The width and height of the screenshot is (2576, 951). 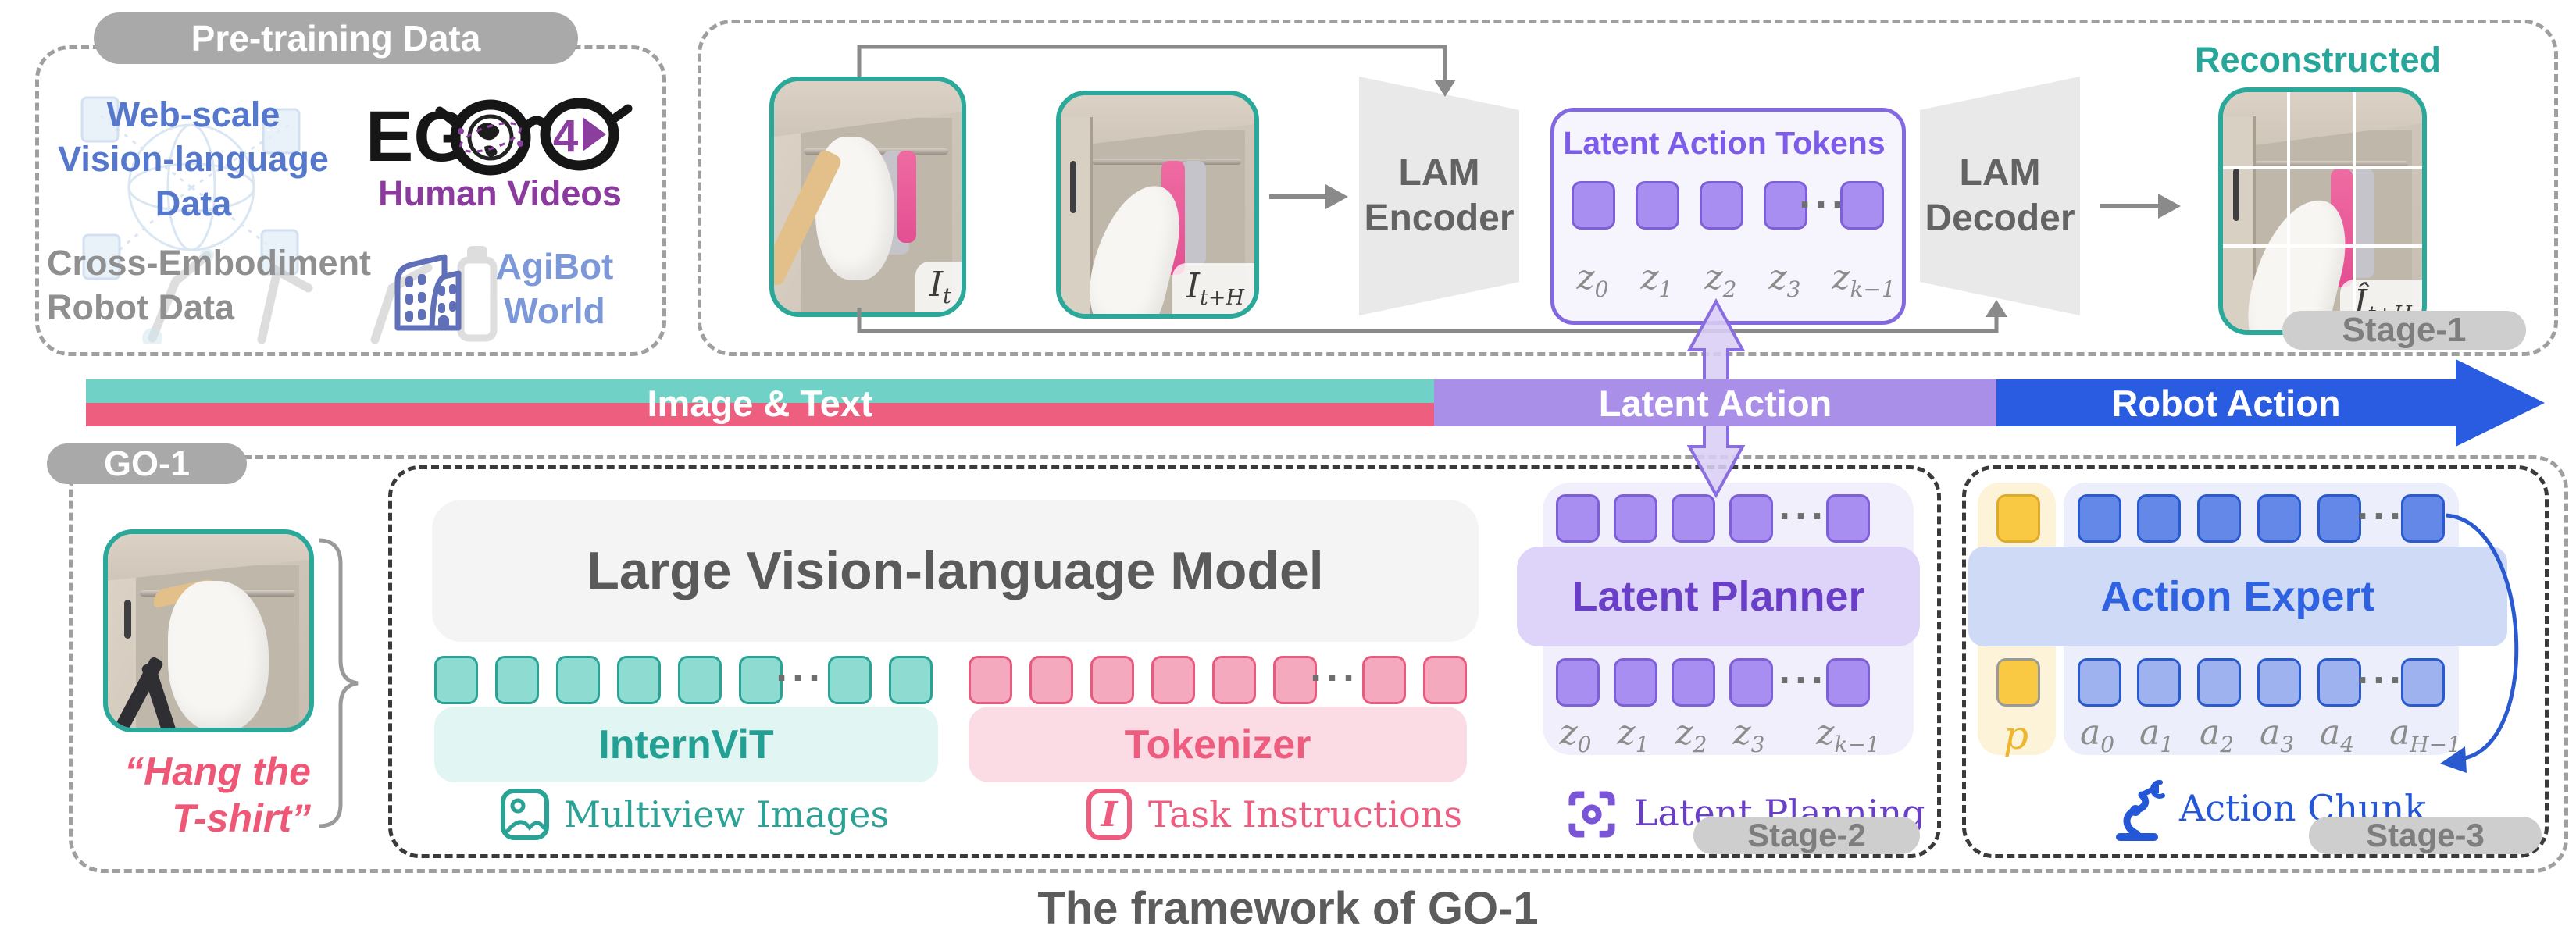 What do you see at coordinates (1077, 215) in the screenshot?
I see `closet-door` at bounding box center [1077, 215].